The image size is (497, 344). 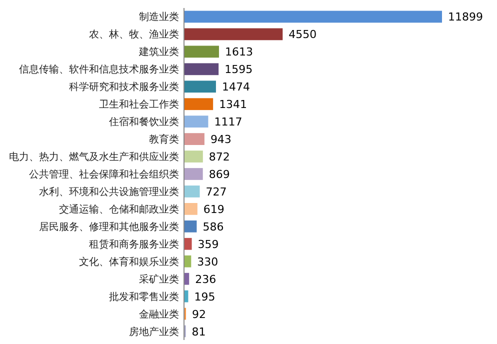 What do you see at coordinates (238, 69) in the screenshot?
I see `data-label: 1595` at bounding box center [238, 69].